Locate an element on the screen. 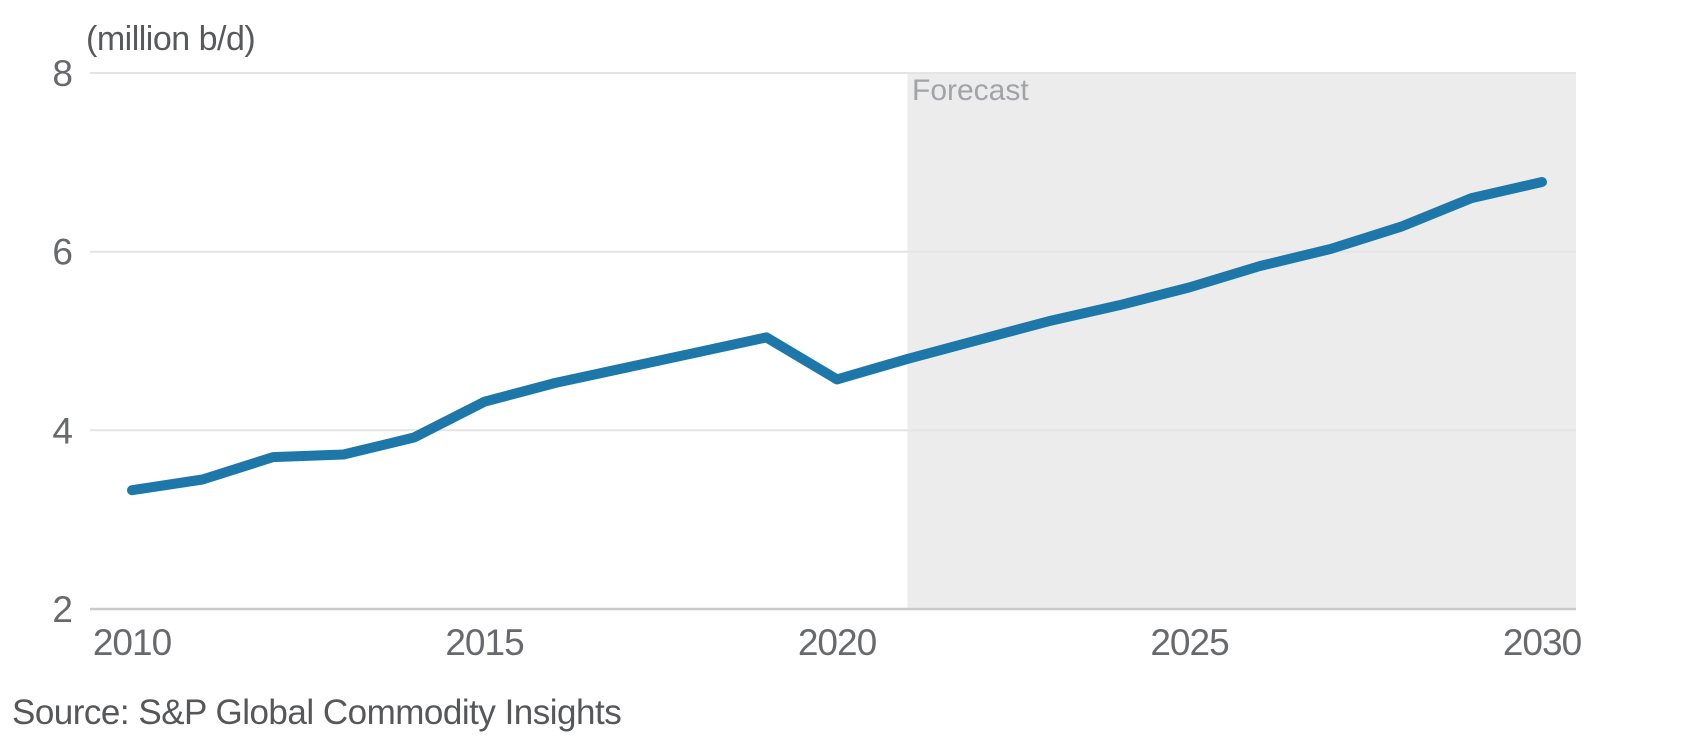  y-tick-label: 8 is located at coordinates (62, 73).